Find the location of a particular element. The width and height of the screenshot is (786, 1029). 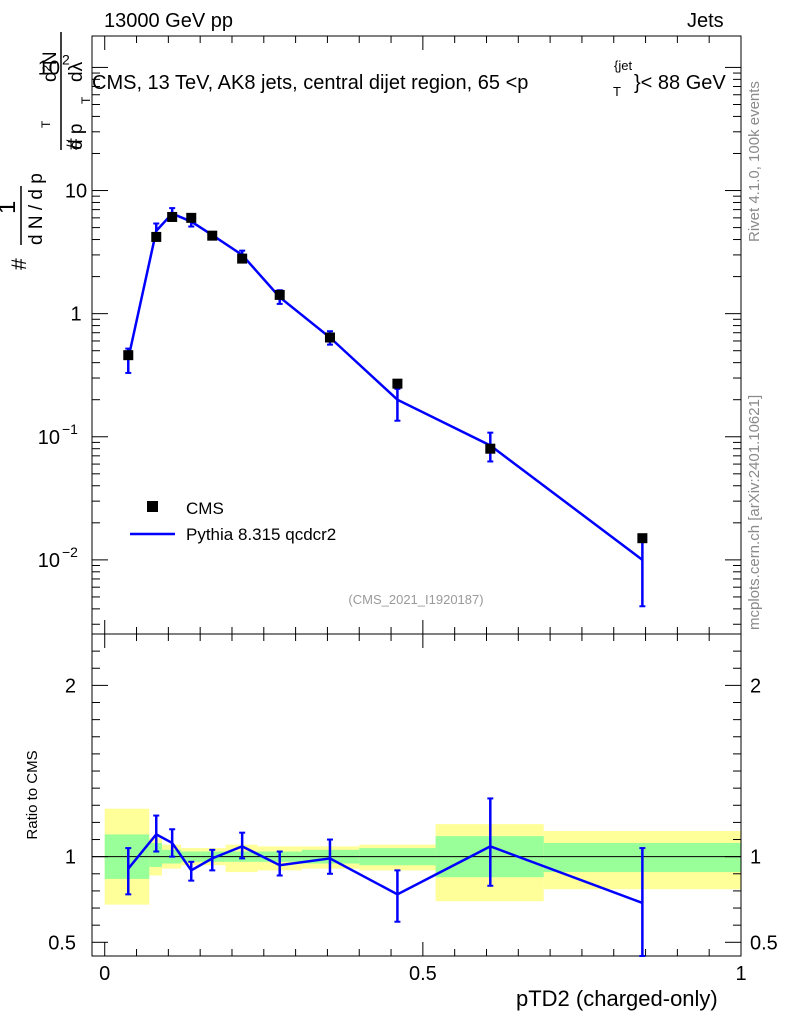

ratio-y-tick-label-right: 2 is located at coordinates (755, 686).